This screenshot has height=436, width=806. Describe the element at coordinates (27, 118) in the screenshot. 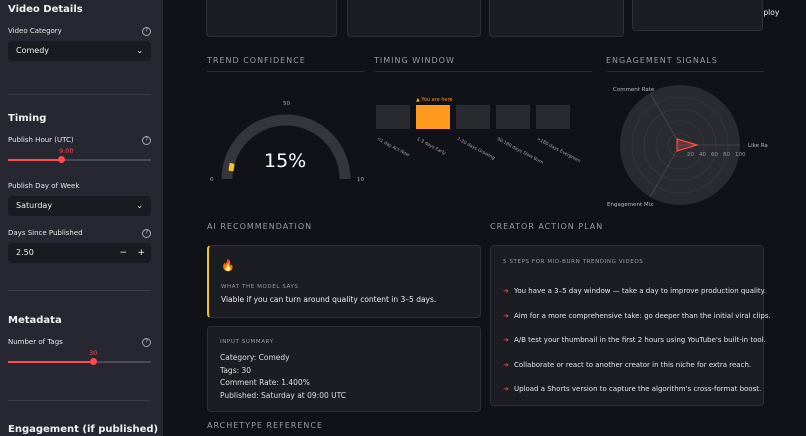

I see `timing-title: Timing` at that location.